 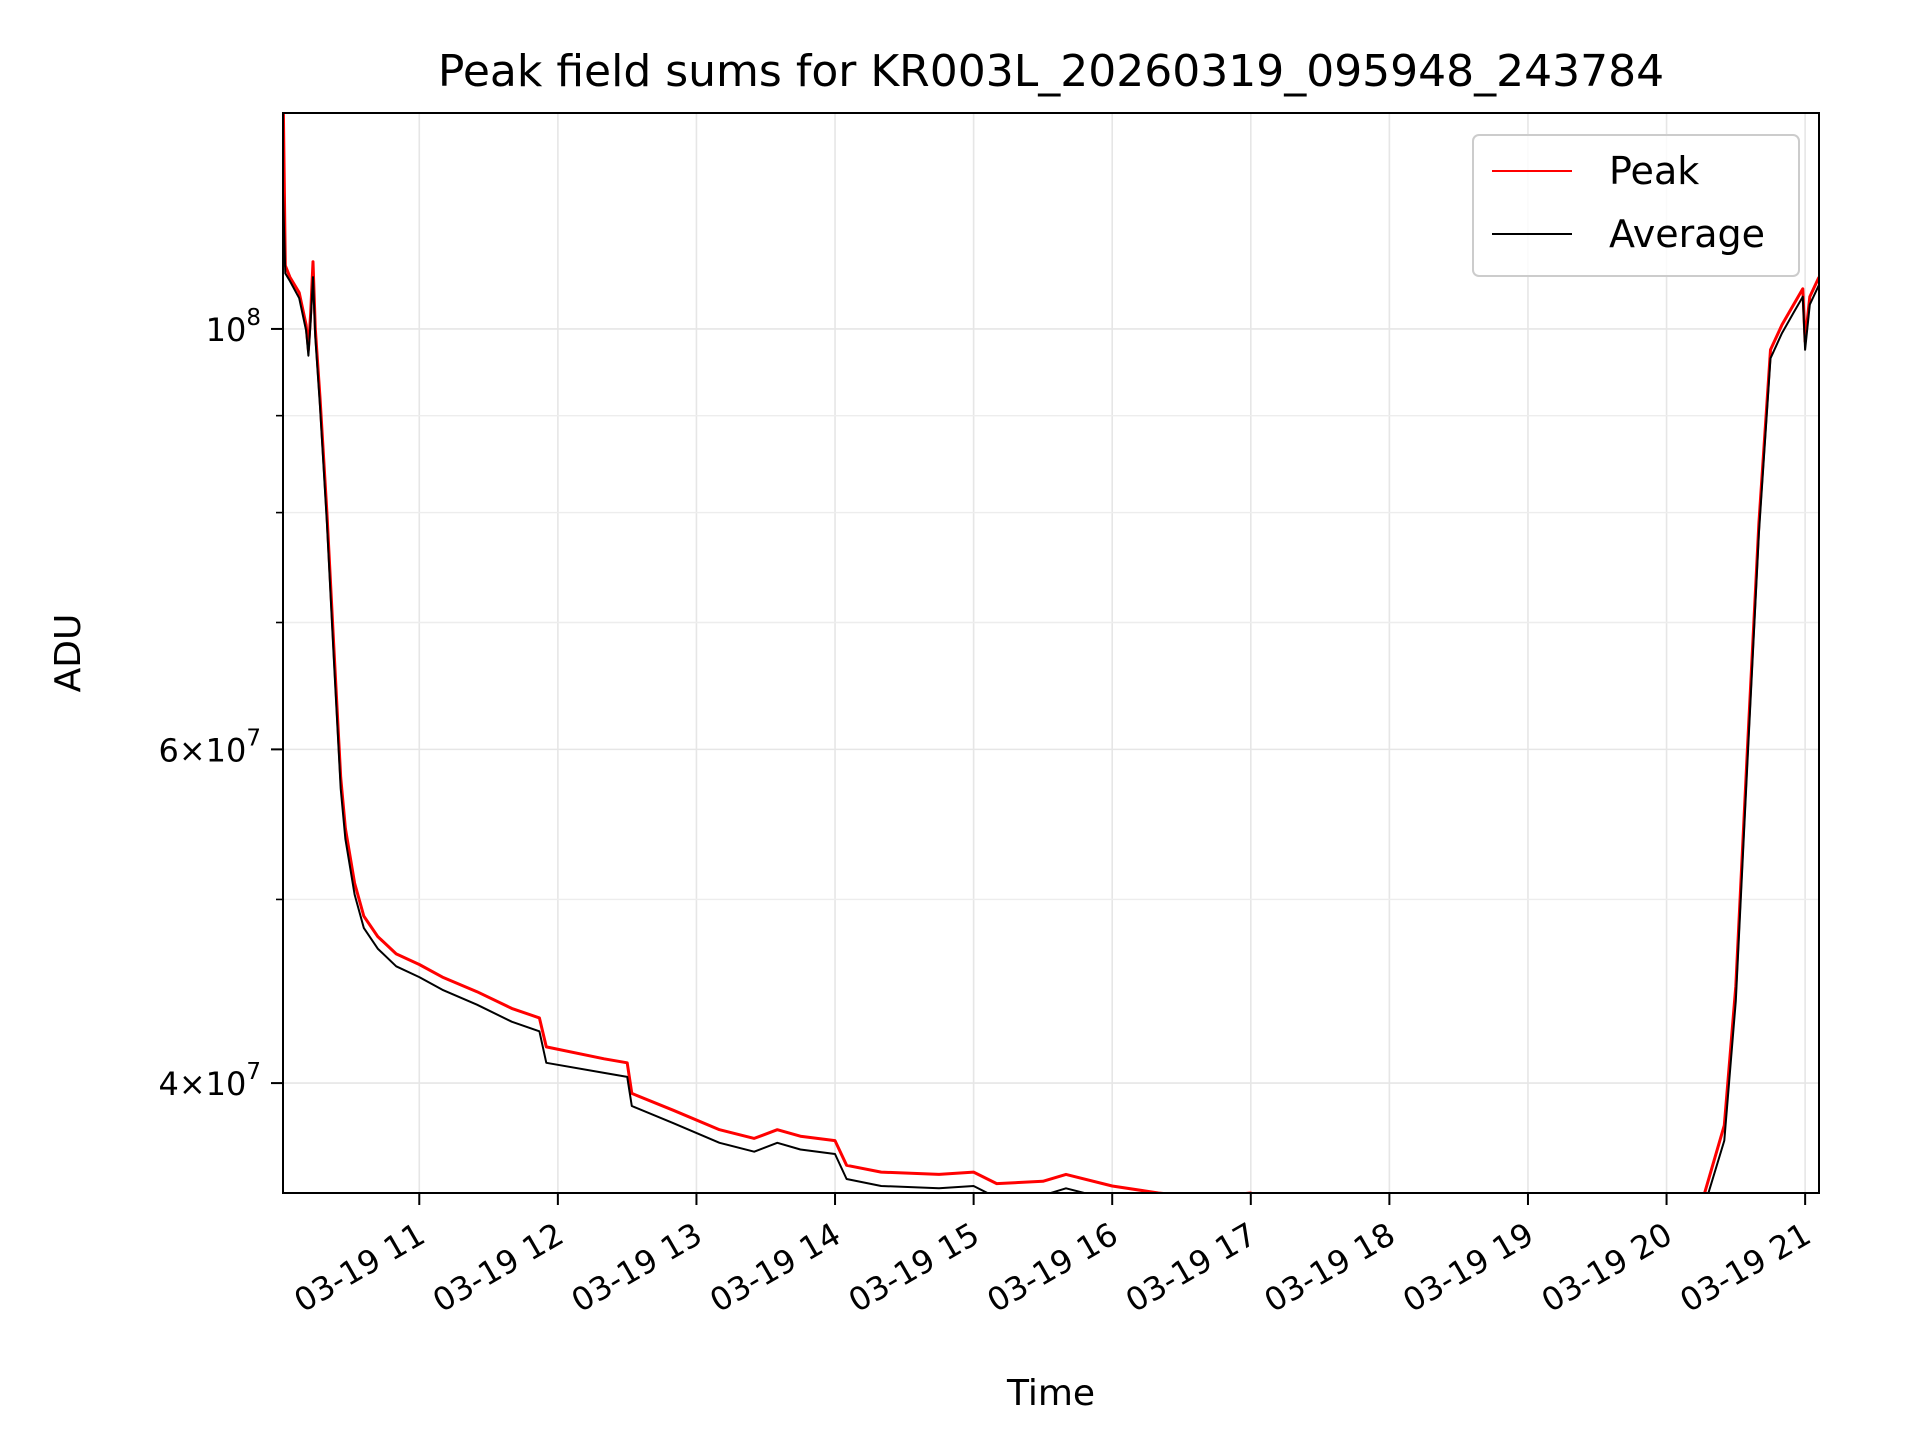 I want to click on y-axis: 4×107 6×107 108, so click(x=220, y=704).